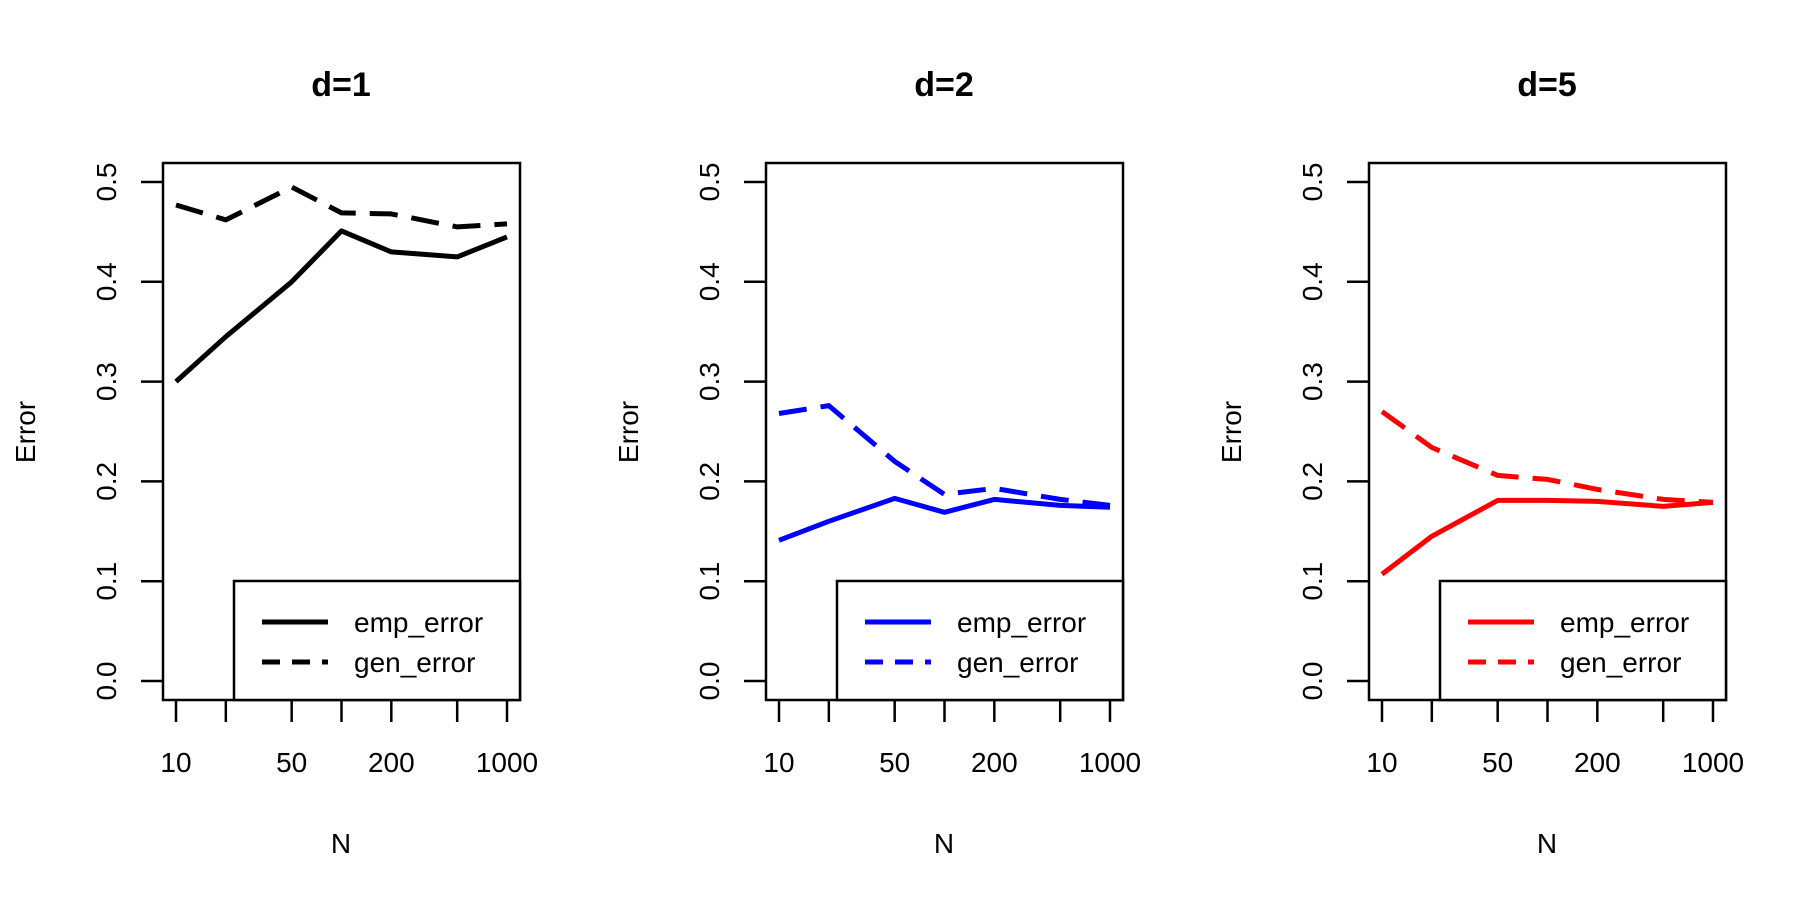 This screenshot has width=1800, height=900. What do you see at coordinates (341, 85) in the screenshot?
I see `chart-title: d=1` at bounding box center [341, 85].